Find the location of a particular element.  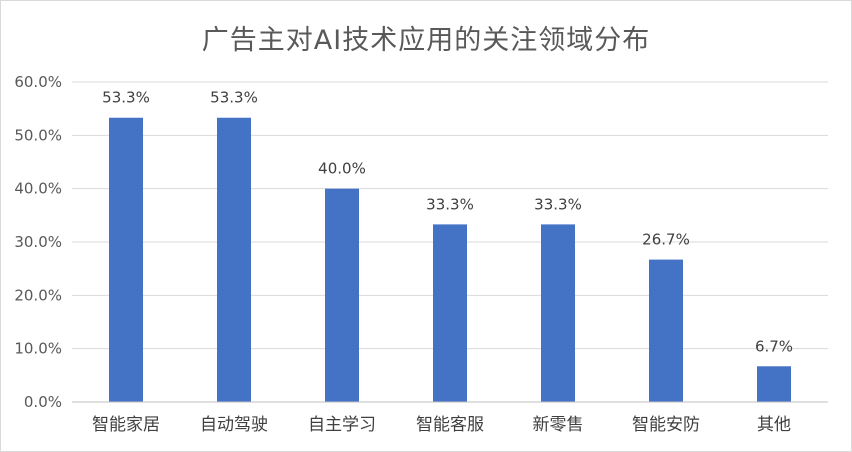

y-tick-label: 10.0% is located at coordinates (38, 349).